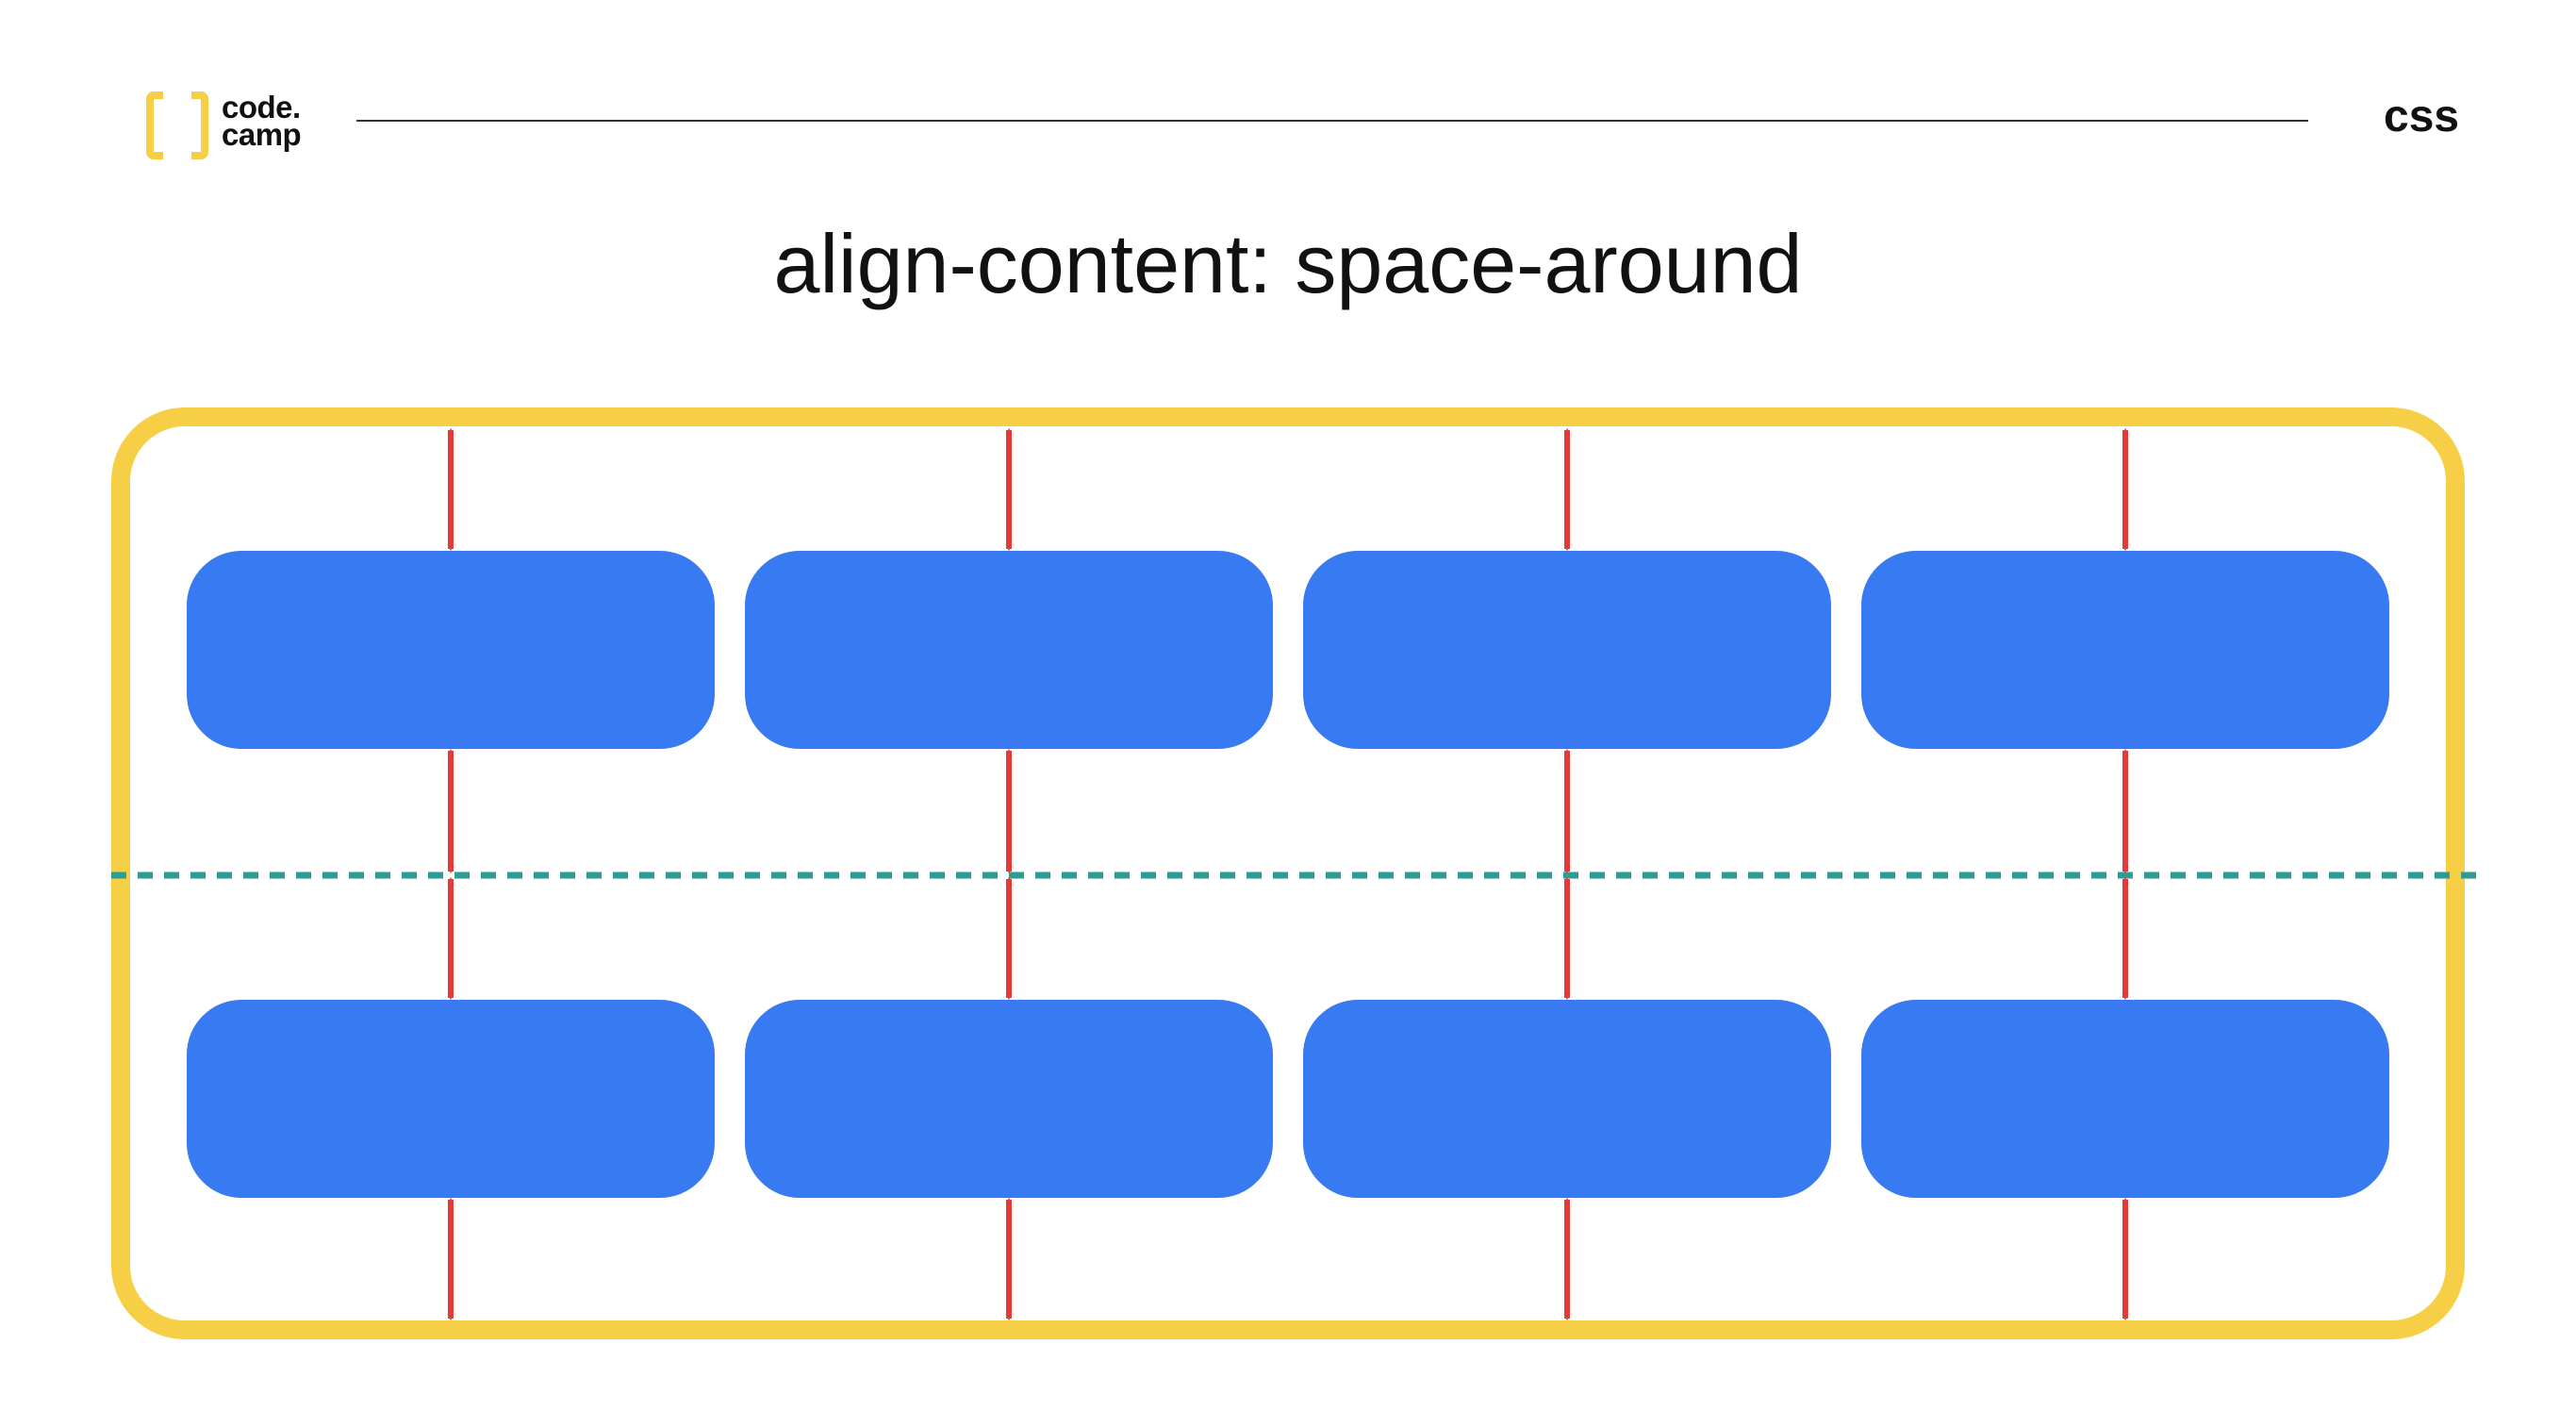 This screenshot has height=1428, width=2576. What do you see at coordinates (178, 124) in the screenshot?
I see `bracket-logo-icon` at bounding box center [178, 124].